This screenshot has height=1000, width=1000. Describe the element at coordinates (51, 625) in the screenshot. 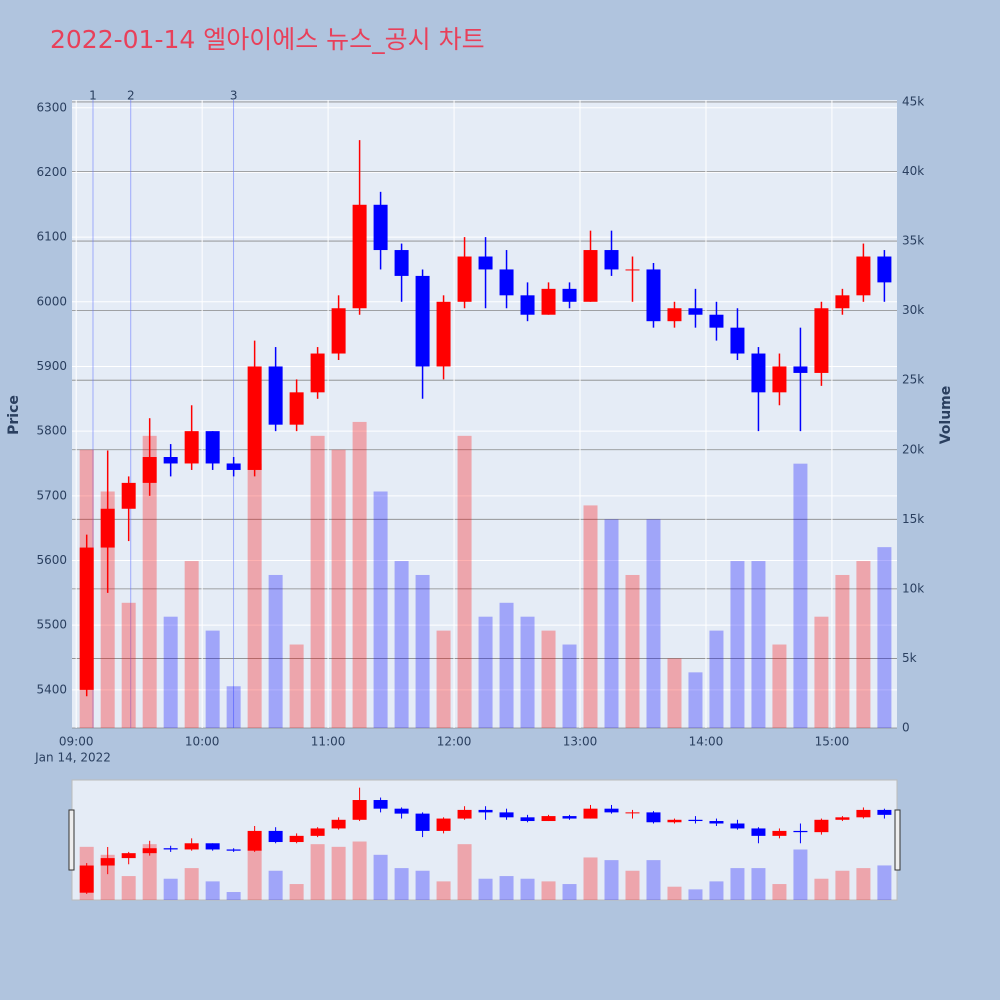

I see `y-tick-label: 5500` at that location.